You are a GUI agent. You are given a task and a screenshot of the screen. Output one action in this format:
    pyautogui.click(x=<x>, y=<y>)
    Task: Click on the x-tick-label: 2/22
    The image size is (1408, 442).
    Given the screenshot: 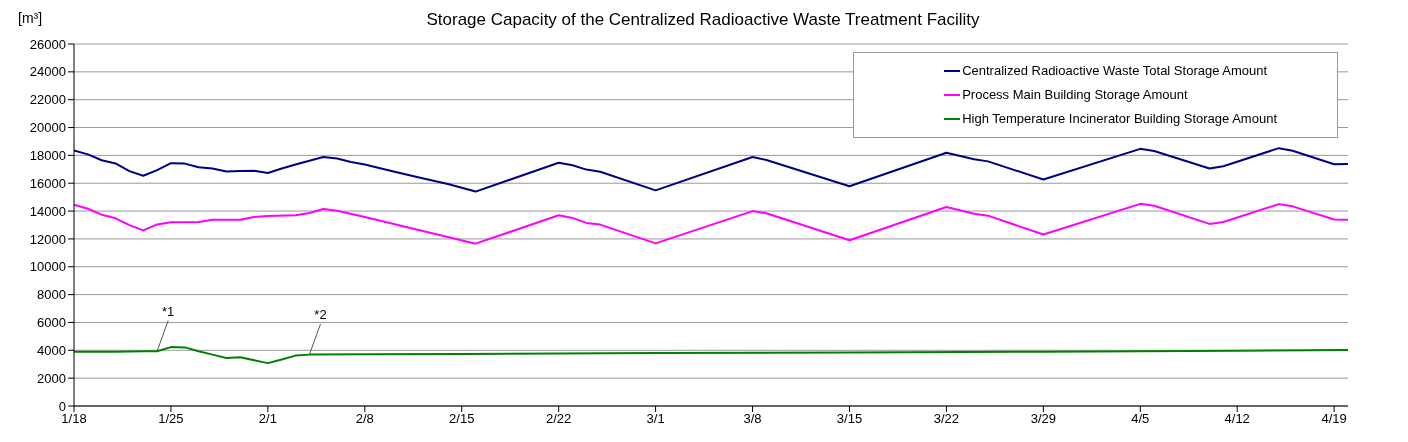 What is the action you would take?
    pyautogui.click(x=559, y=419)
    